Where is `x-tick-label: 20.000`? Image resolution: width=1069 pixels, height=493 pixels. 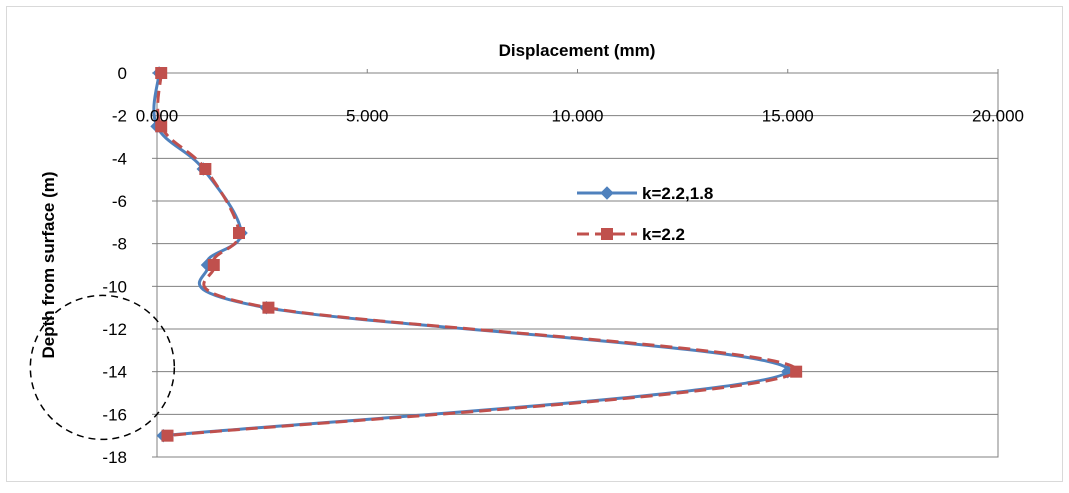
x-tick-label: 20.000 is located at coordinates (998, 116).